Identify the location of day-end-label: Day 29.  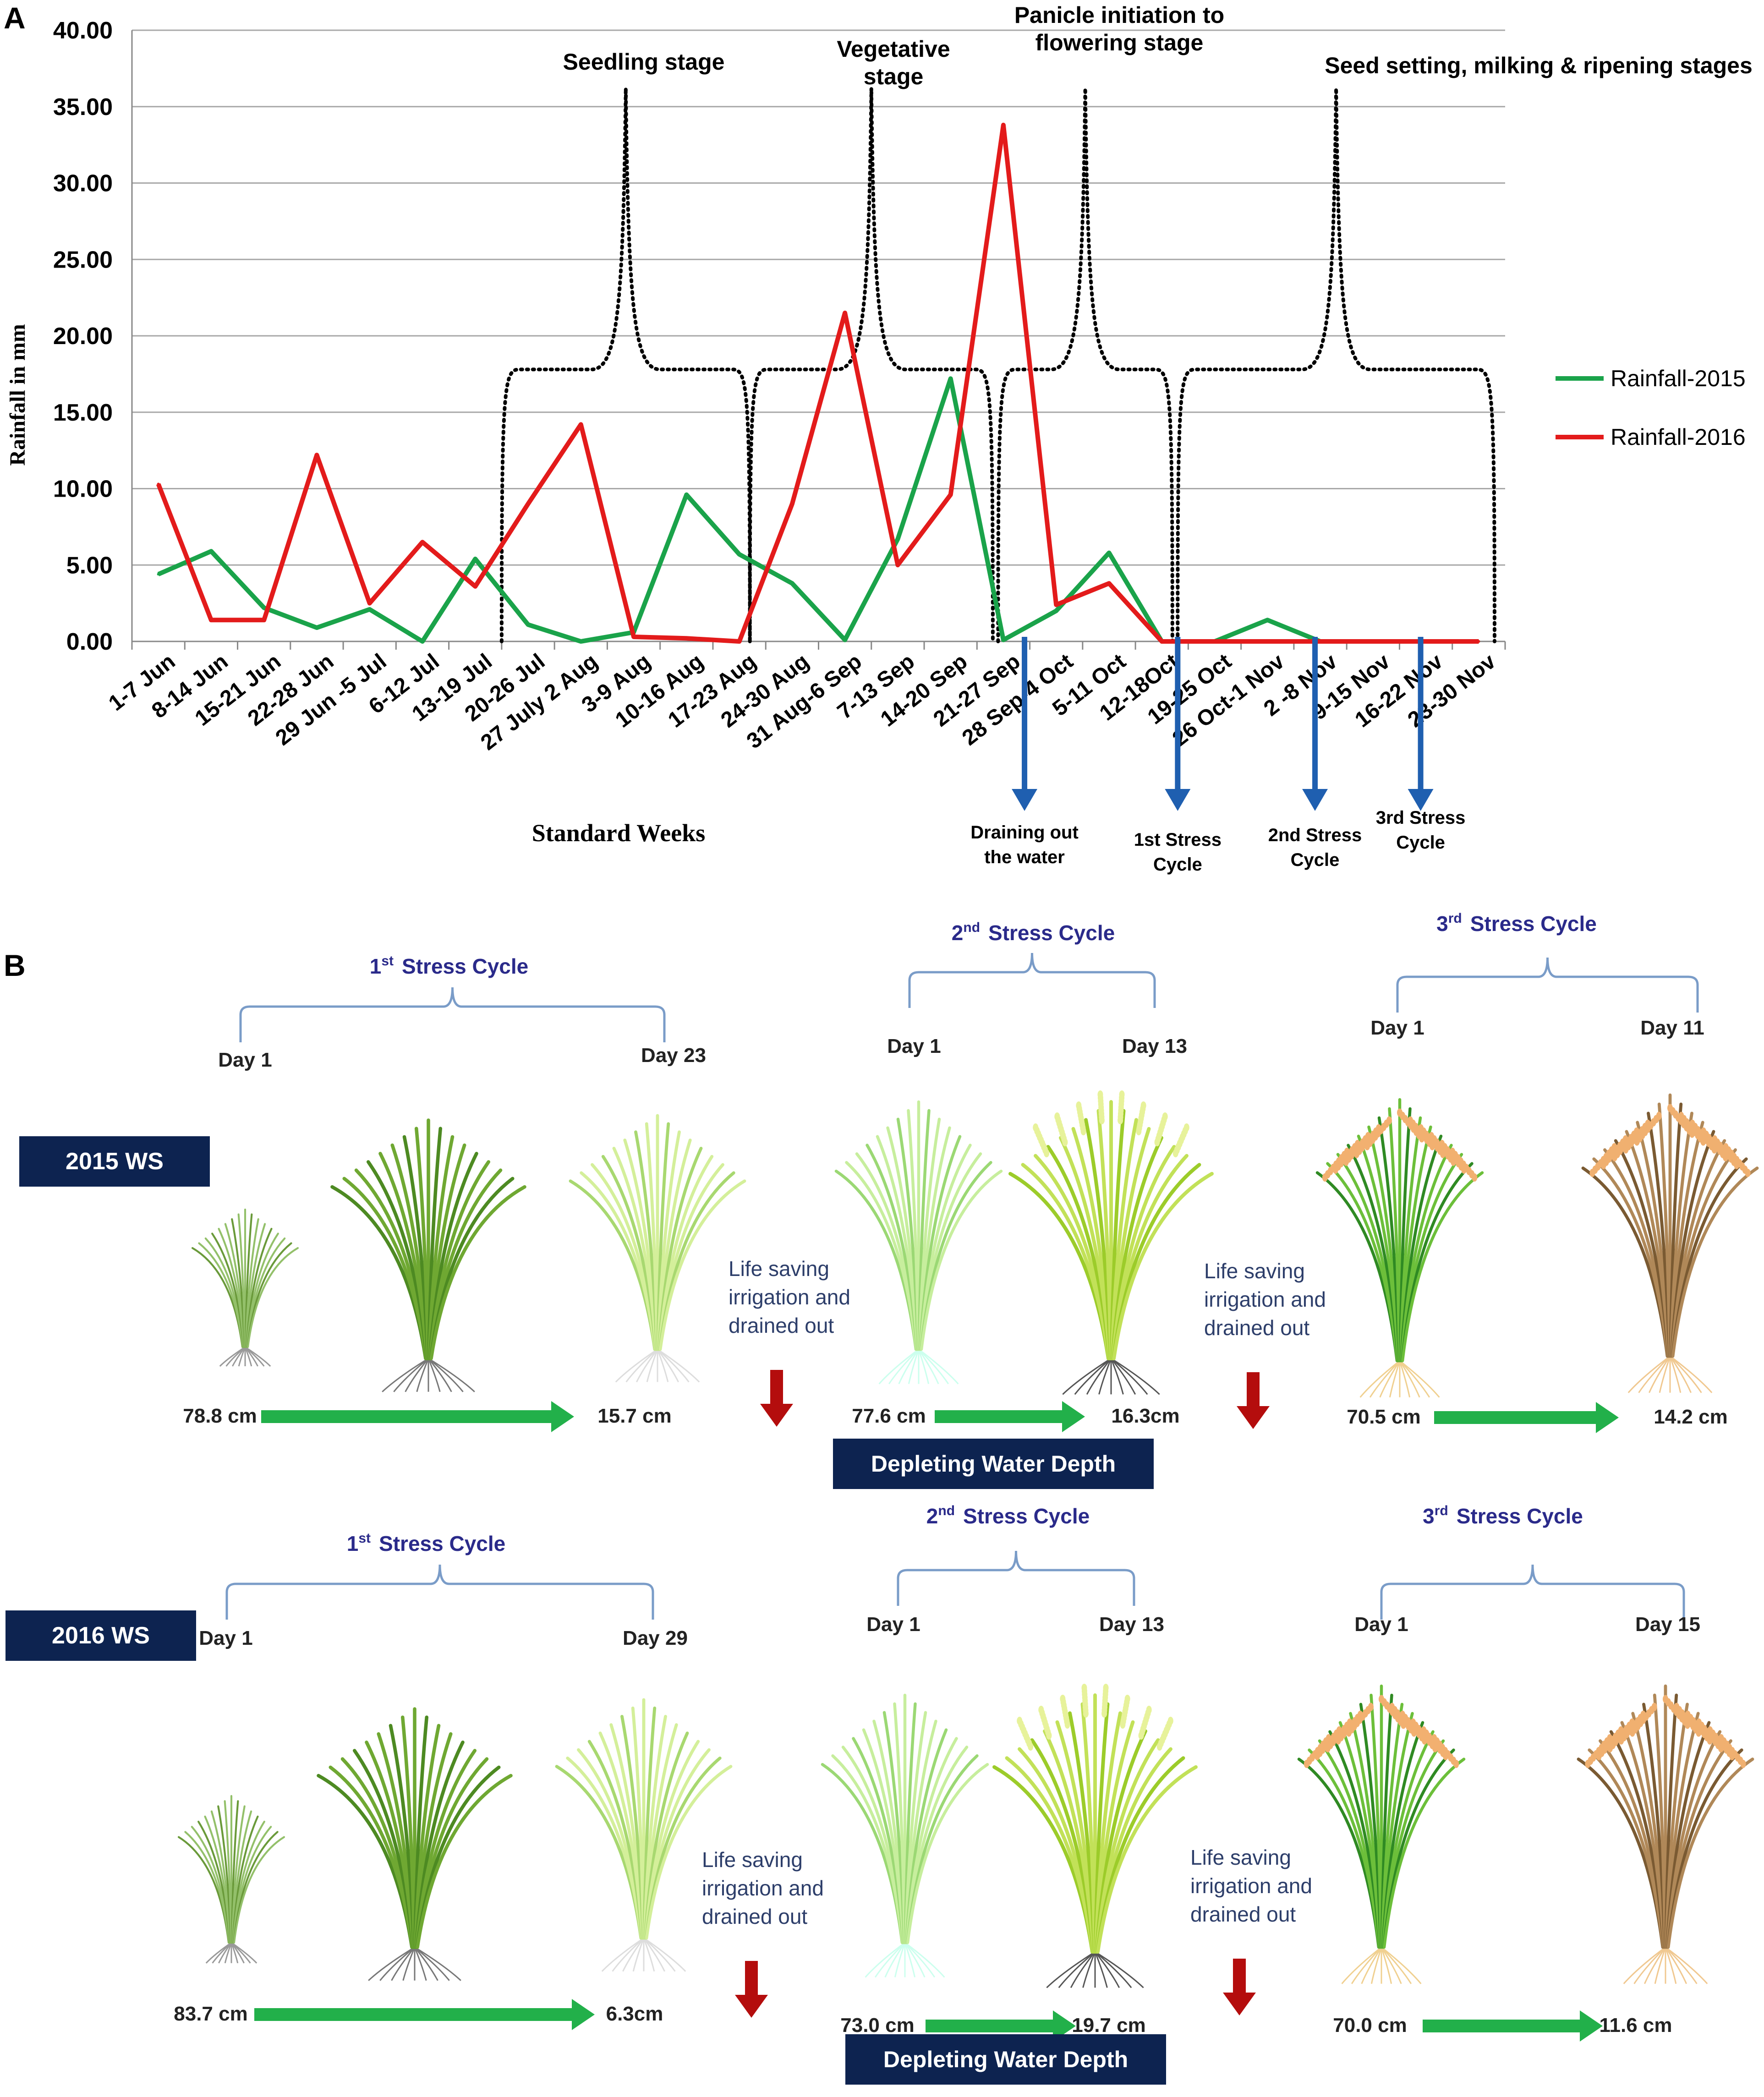
(655, 1638).